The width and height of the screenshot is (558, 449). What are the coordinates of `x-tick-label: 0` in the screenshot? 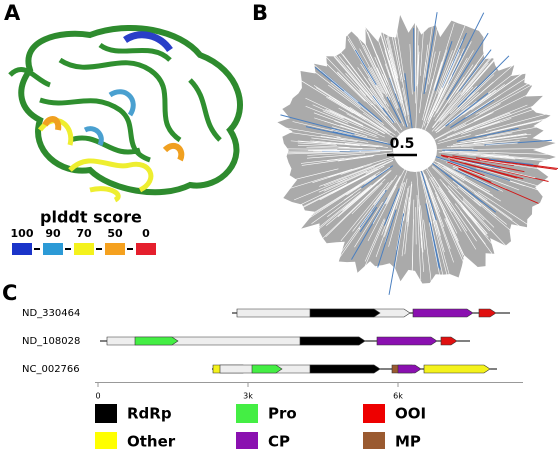 It's located at (97, 396).